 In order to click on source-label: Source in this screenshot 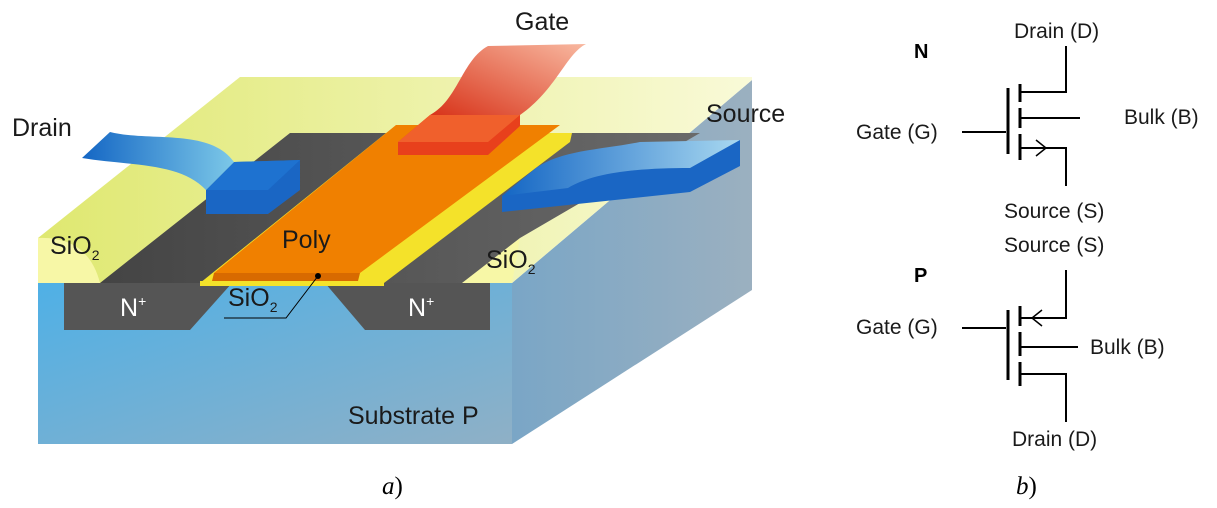, I will do `click(745, 114)`.